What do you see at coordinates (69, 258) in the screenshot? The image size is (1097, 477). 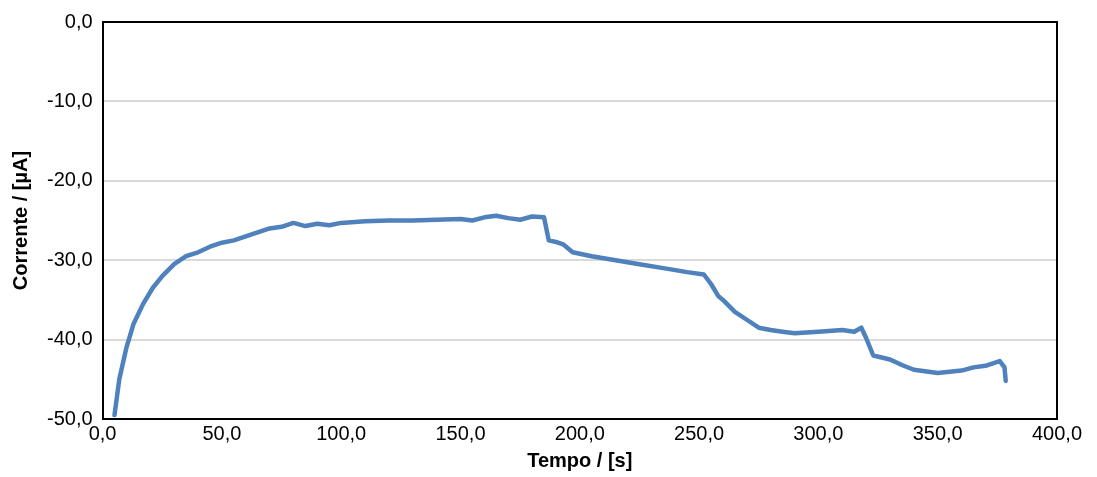 I see `y-tick-label: -30,0` at bounding box center [69, 258].